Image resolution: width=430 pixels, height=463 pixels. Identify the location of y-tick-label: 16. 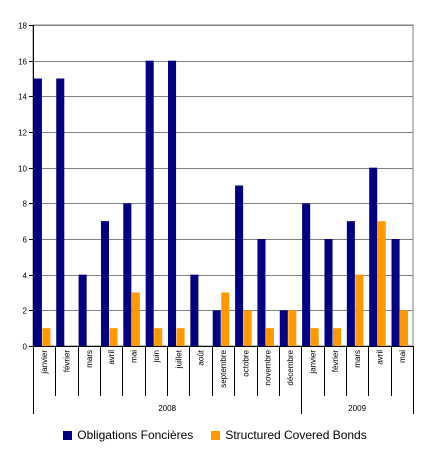
(22, 62).